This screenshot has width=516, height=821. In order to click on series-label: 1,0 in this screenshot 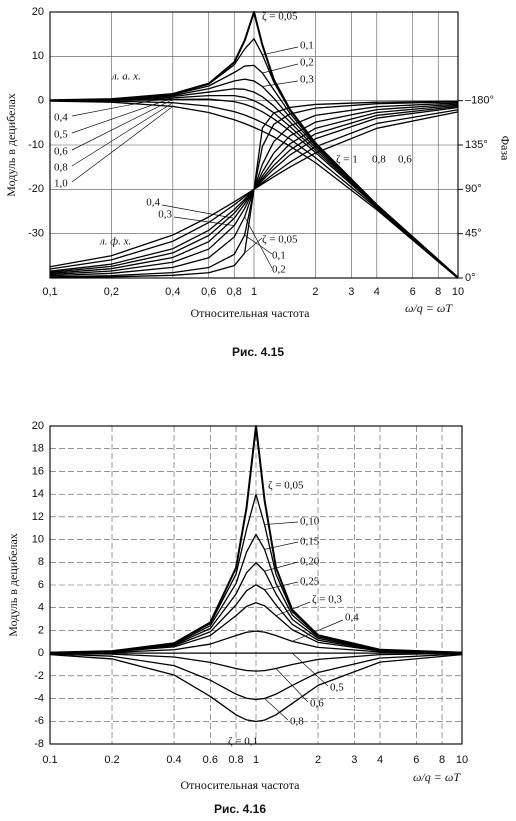, I will do `click(61, 184)`.